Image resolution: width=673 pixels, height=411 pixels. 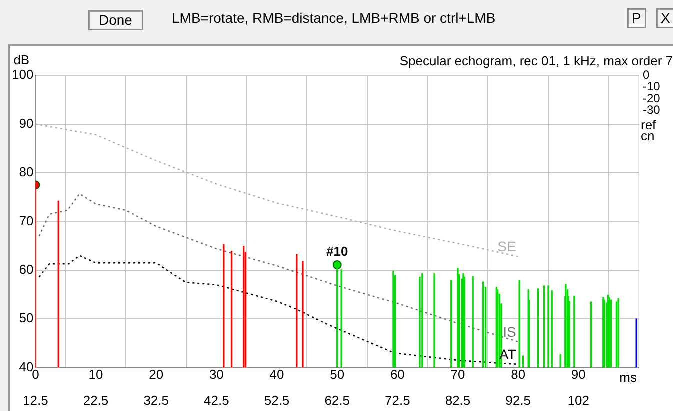 I want to click on x2-tick-label: 72.5, so click(x=397, y=400).